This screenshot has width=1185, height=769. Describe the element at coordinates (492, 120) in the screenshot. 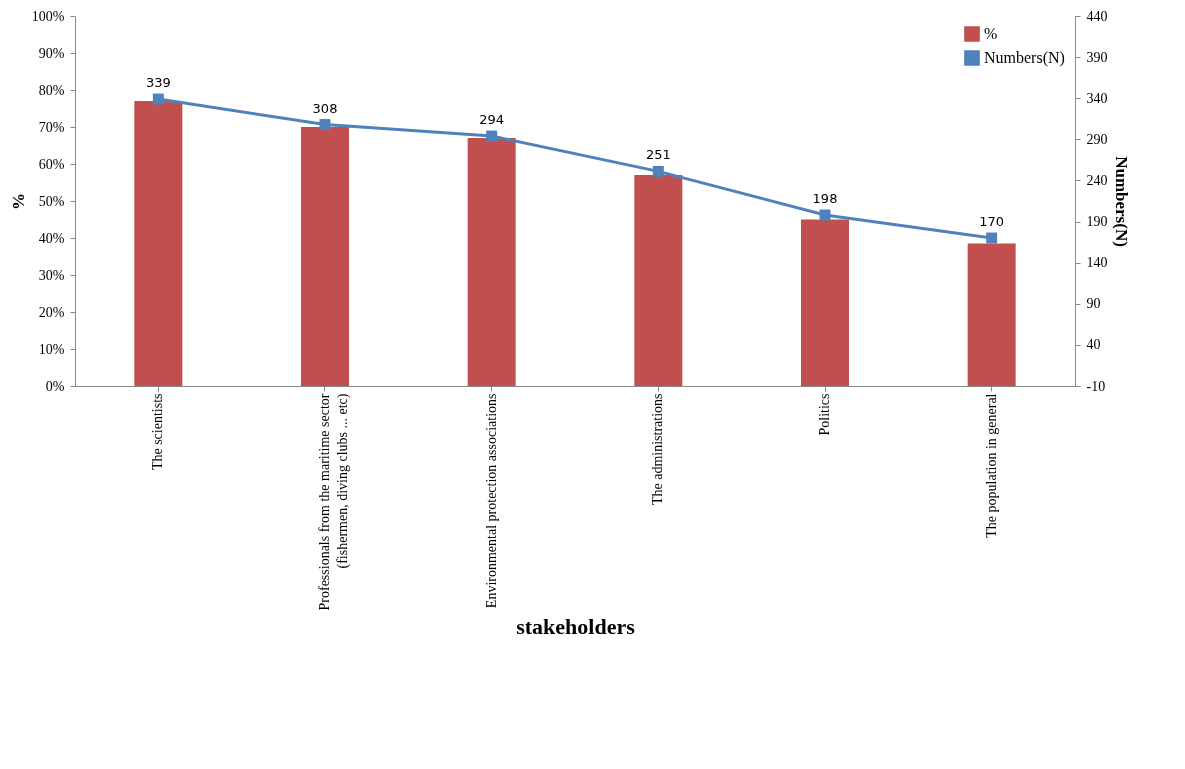

I see `data-label: 294` at that location.